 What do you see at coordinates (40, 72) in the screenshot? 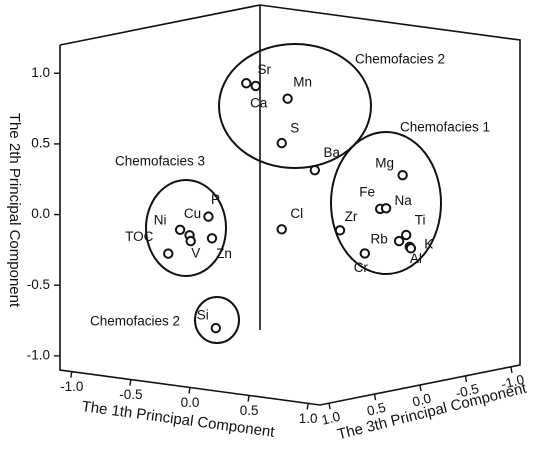
I see `y-tick-label: 1.0` at bounding box center [40, 72].